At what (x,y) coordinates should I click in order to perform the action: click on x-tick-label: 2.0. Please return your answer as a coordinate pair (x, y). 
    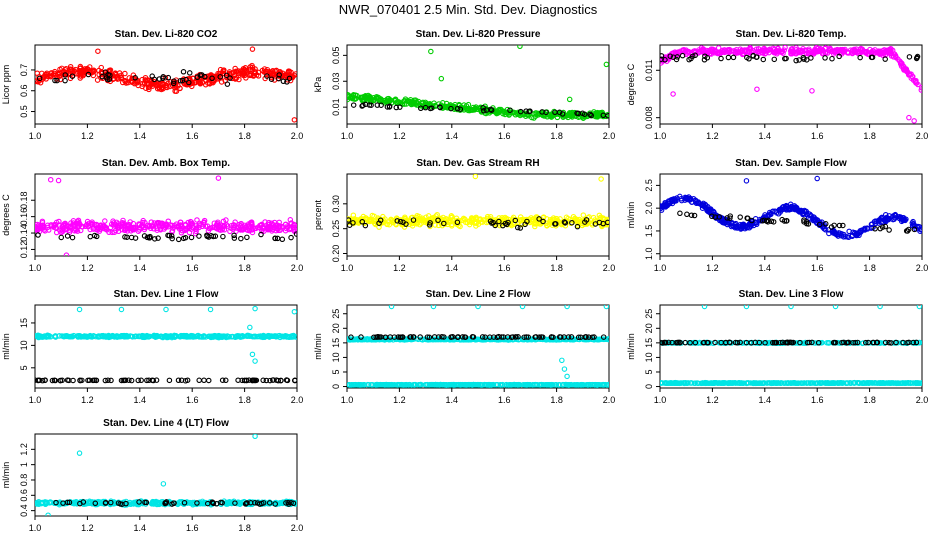
    Looking at the image, I should click on (297, 400).